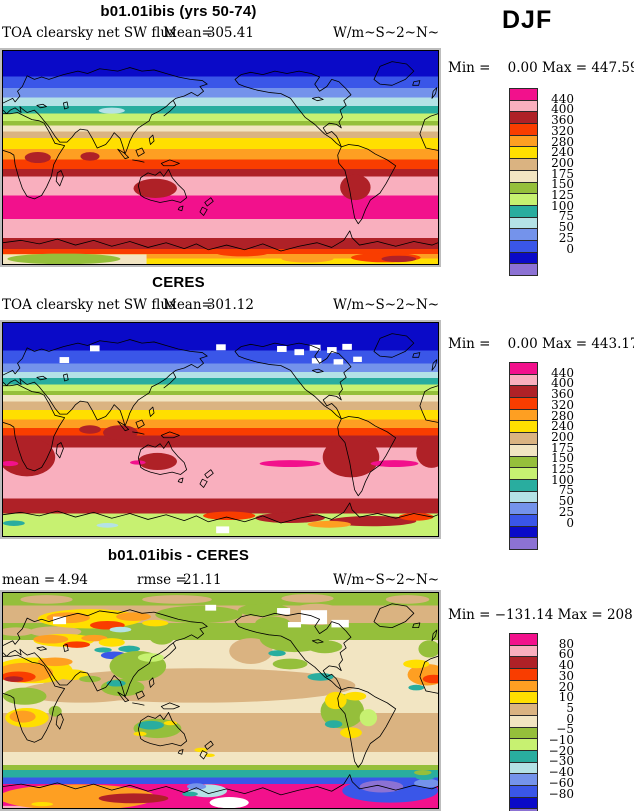 The width and height of the screenshot is (634, 811). I want to click on legend-tick-label: 125, so click(562, 469).